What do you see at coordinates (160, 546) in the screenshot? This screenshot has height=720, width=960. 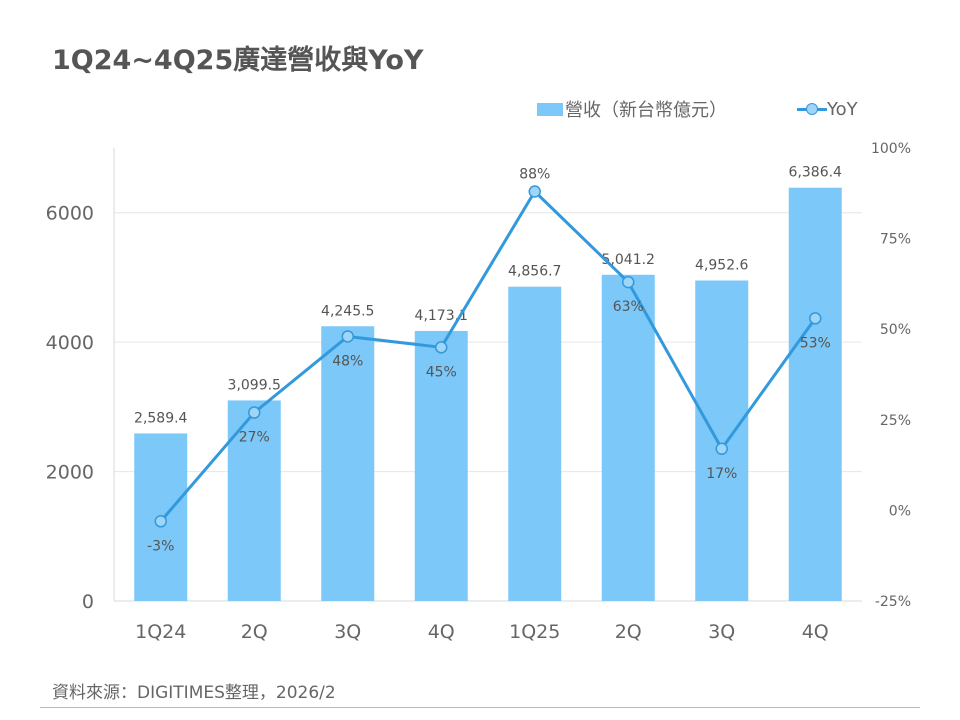 I see `yoy-value-label: -3%` at bounding box center [160, 546].